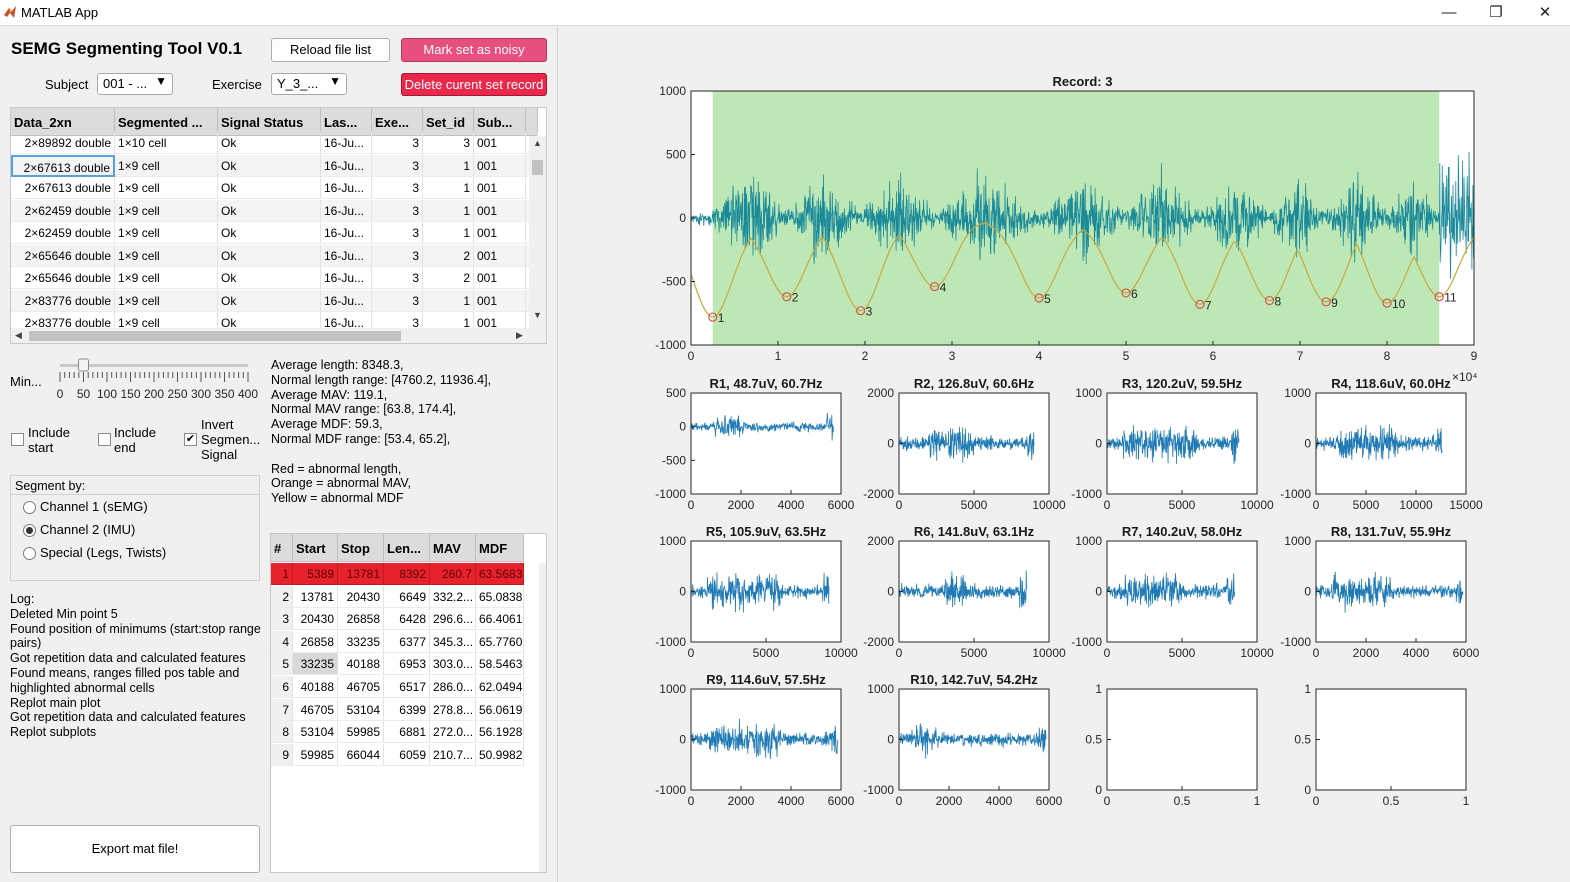 Image resolution: width=1570 pixels, height=882 pixels. I want to click on data-table-header-0: Data_2xn, so click(63, 122).